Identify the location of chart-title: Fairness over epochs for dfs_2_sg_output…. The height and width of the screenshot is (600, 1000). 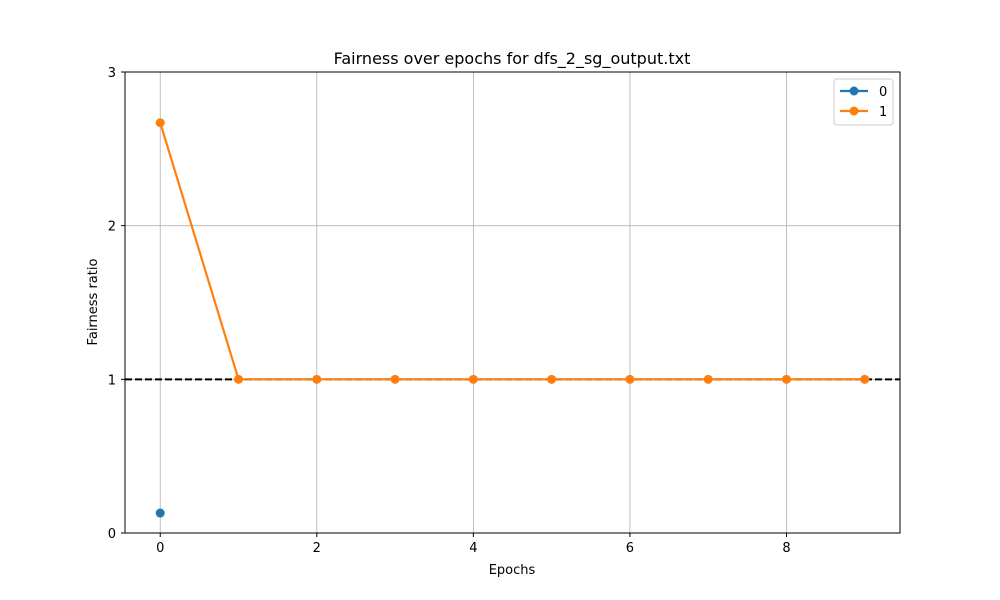
(512, 59).